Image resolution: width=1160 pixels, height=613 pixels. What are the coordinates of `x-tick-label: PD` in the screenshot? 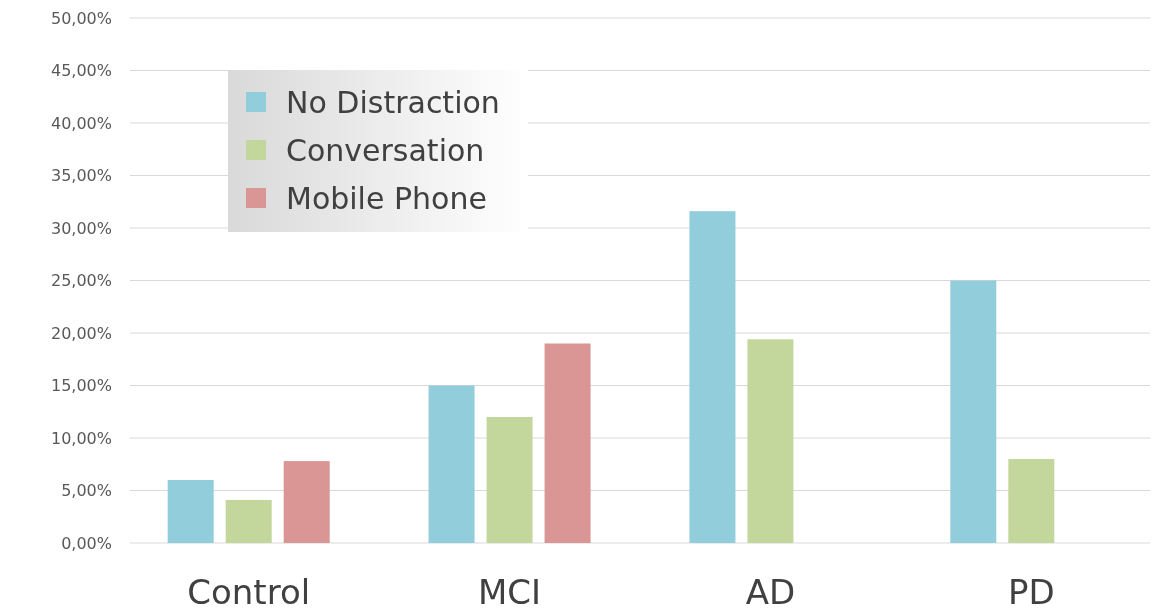 It's located at (1031, 592).